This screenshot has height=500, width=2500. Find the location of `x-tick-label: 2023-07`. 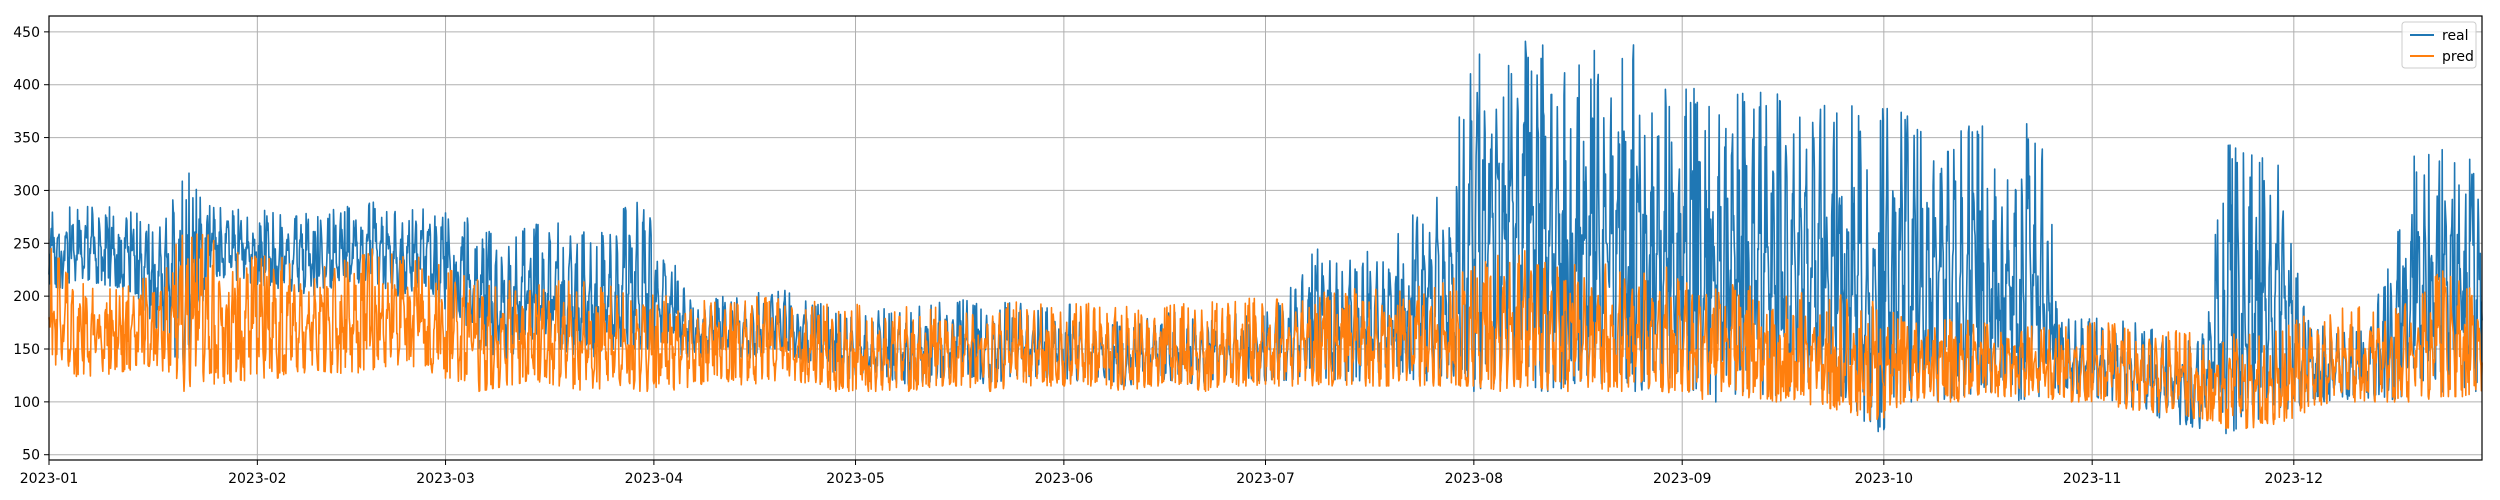

x-tick-label: 2023-07 is located at coordinates (1265, 479).